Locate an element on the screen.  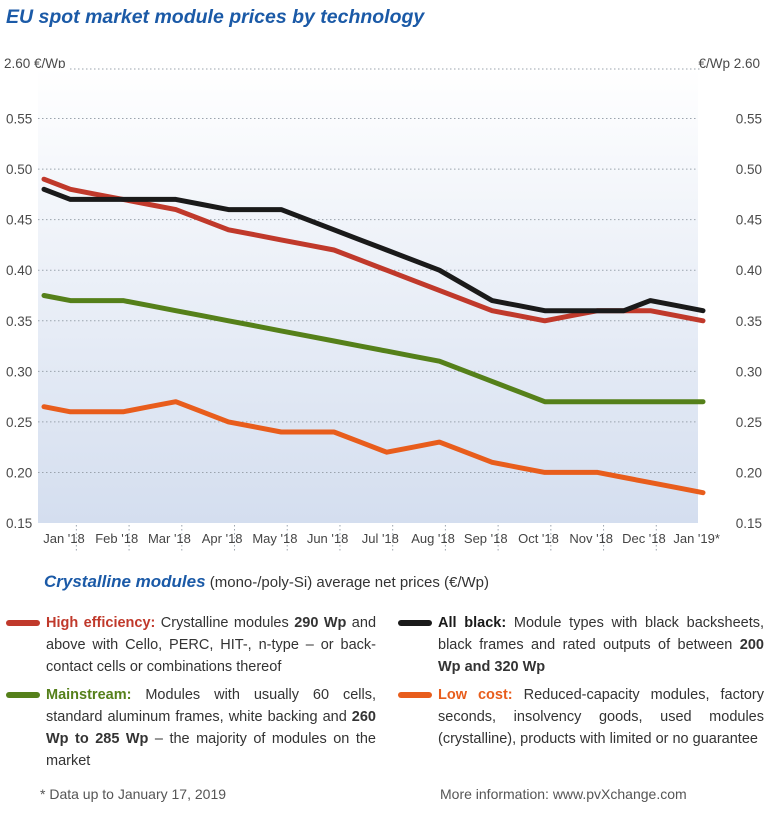
legend-bold: 260 Wp to 285 Wp is located at coordinates (211, 728).